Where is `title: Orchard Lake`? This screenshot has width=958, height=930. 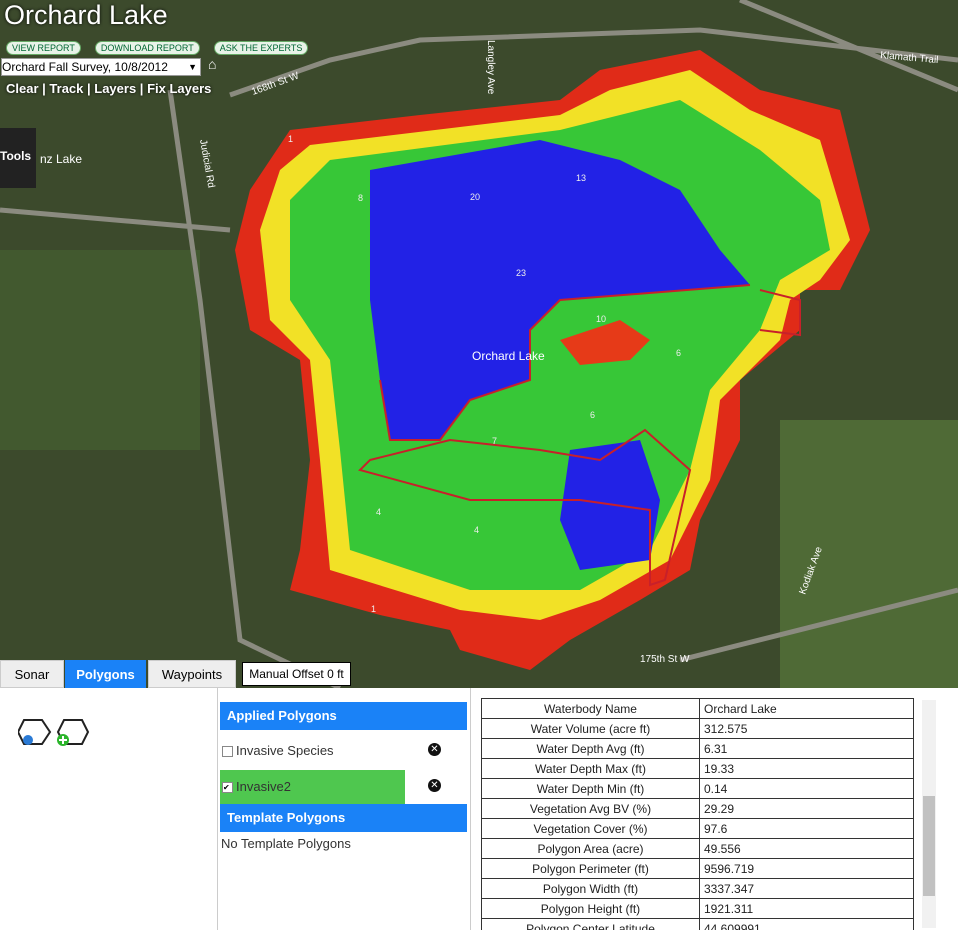 title: Orchard Lake is located at coordinates (86, 15).